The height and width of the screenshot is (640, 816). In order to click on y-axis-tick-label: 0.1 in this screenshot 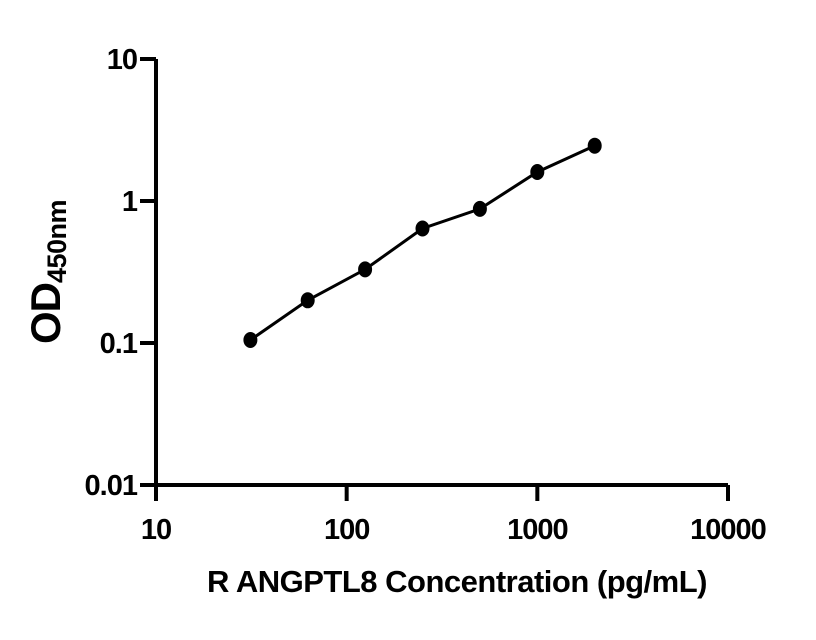, I will do `click(119, 344)`.